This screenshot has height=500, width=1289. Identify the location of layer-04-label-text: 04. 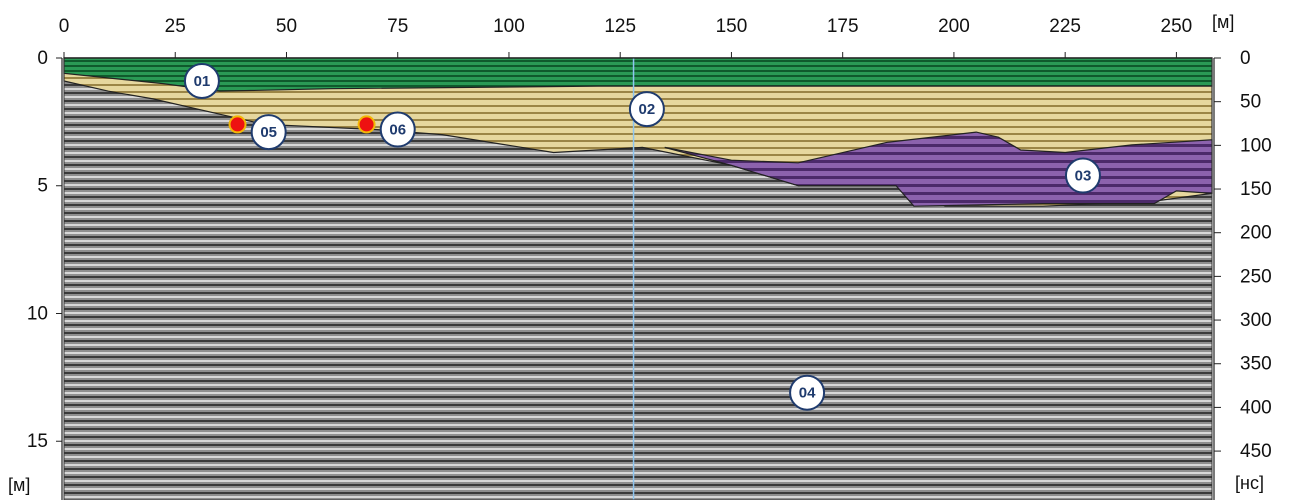
(807, 393).